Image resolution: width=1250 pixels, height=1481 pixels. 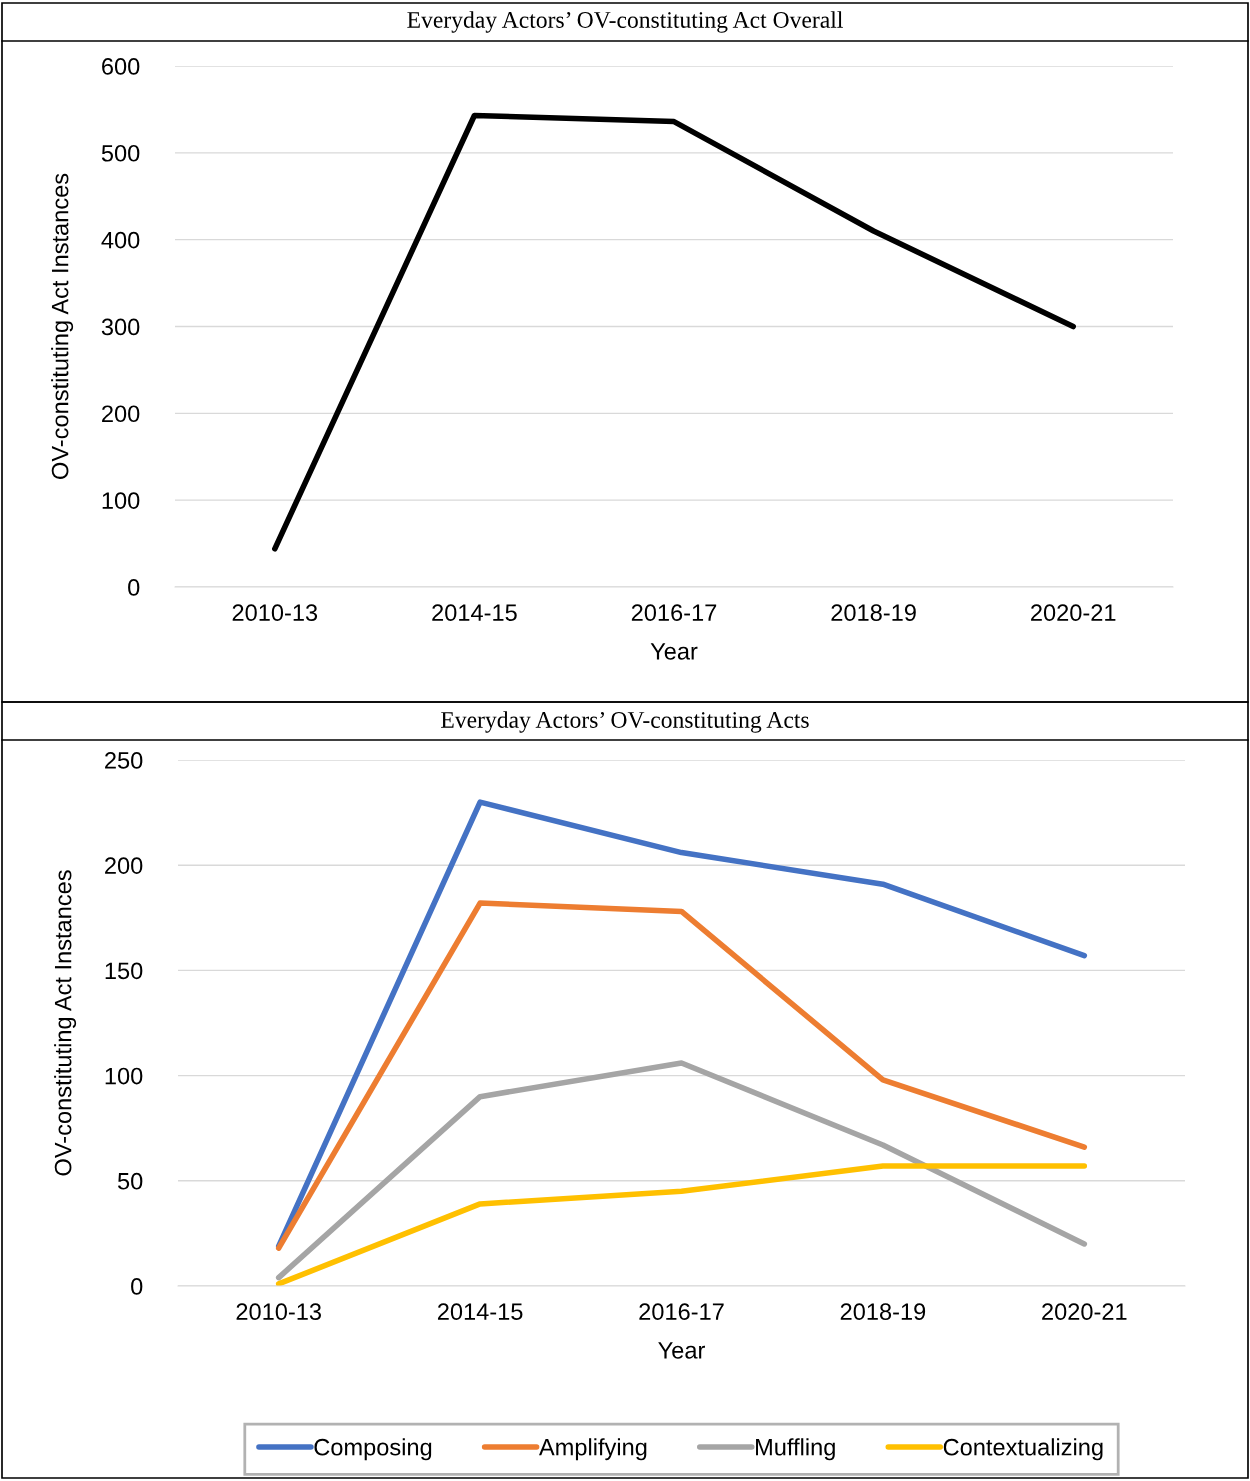 I want to click on y-tick-label: 400, so click(x=120, y=240).